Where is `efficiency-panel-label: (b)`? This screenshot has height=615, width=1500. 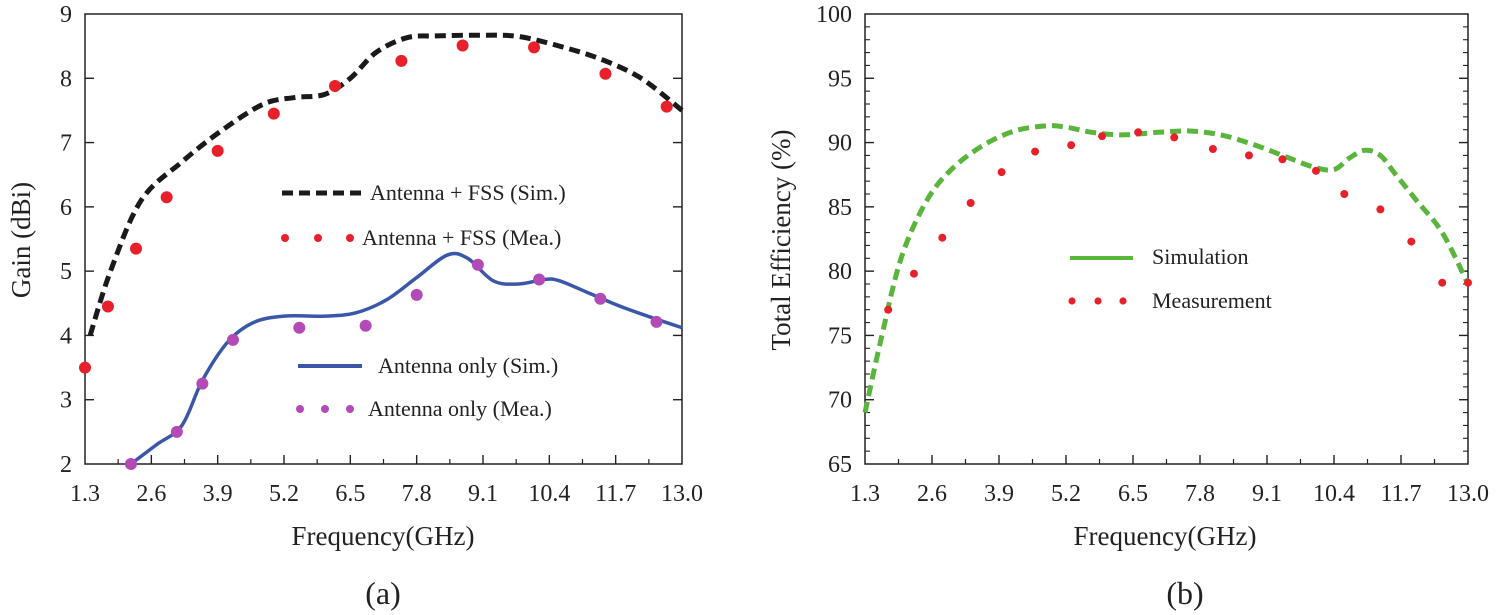 efficiency-panel-label: (b) is located at coordinates (1184, 593).